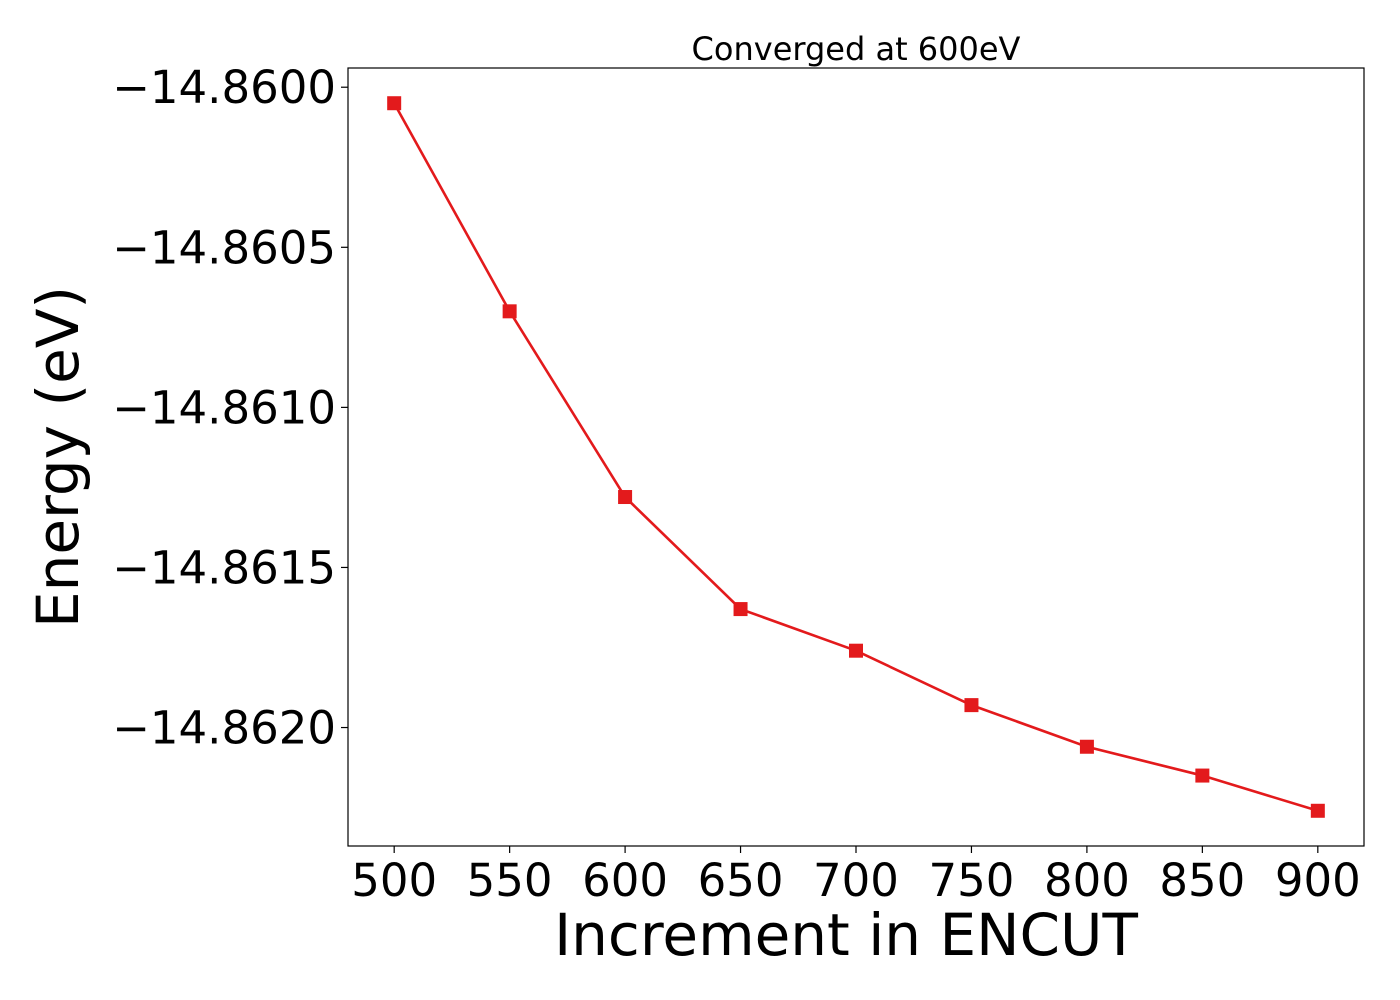 The width and height of the screenshot is (1400, 1000). Describe the element at coordinates (510, 880) in the screenshot. I see `x-tick-label: 550` at that location.